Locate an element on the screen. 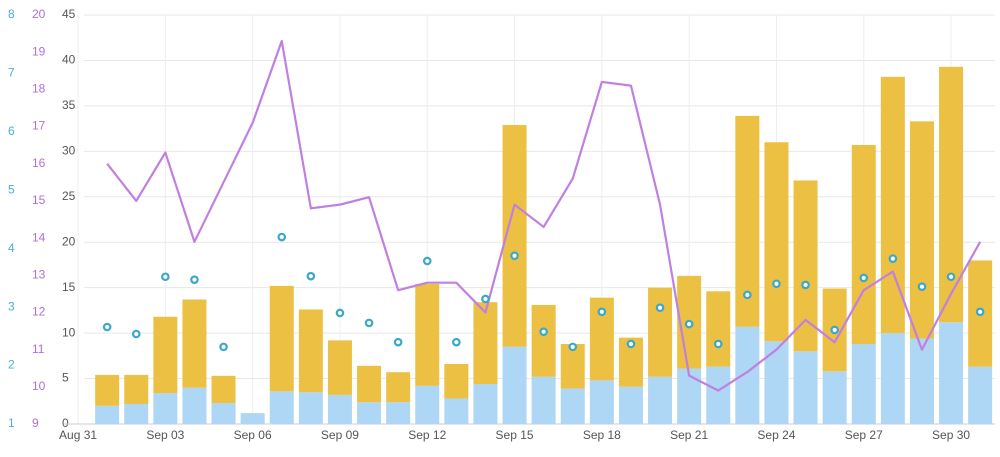 The image size is (1000, 457). y-tick-label: 0 is located at coordinates (65, 423).